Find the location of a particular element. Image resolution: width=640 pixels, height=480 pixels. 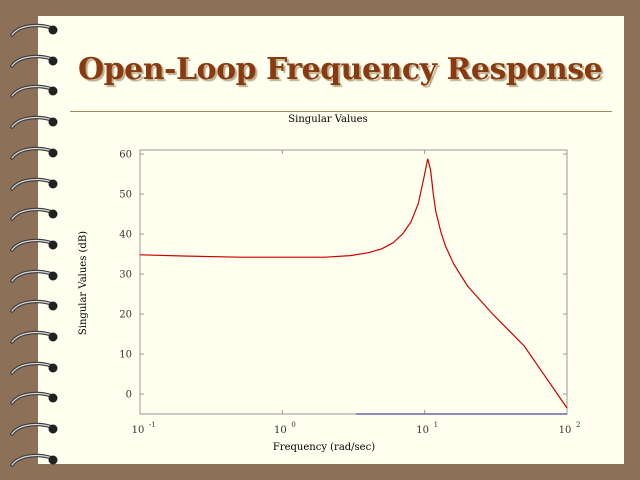

slide-title: Open-Loop Frequency Response is located at coordinates (340, 69).